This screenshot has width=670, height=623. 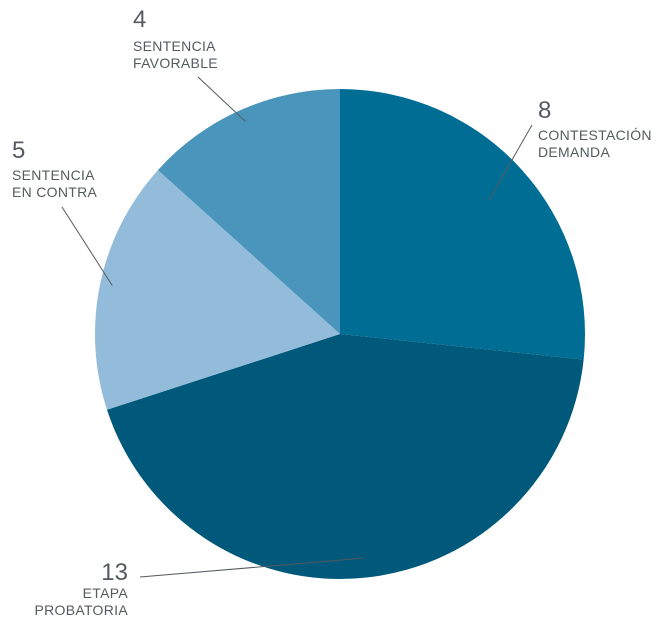 I want to click on leader-line-en-contra, so click(x=87, y=246).